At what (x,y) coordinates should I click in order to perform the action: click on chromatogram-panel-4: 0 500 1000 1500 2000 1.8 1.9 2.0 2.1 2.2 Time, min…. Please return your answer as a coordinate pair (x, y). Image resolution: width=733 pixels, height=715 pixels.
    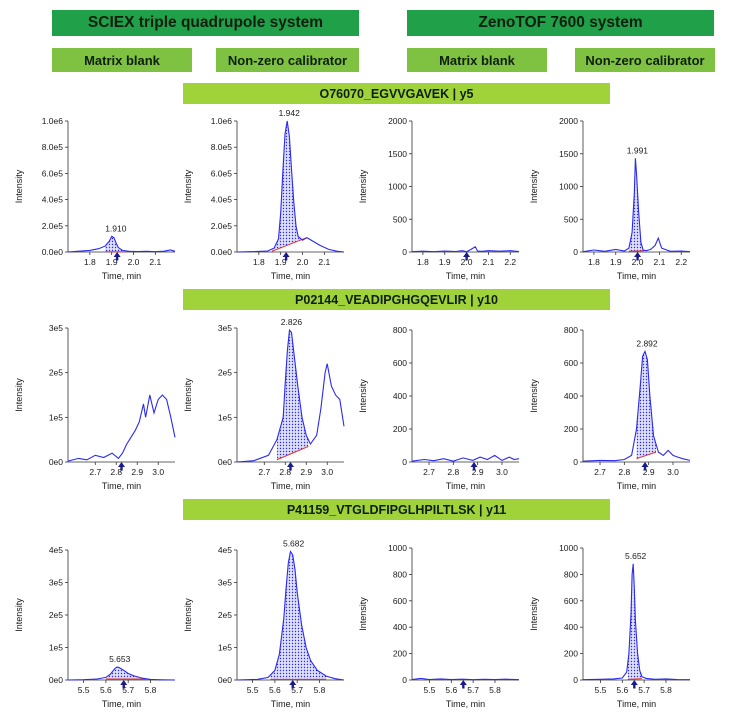
    Looking at the image, I should click on (610, 198).